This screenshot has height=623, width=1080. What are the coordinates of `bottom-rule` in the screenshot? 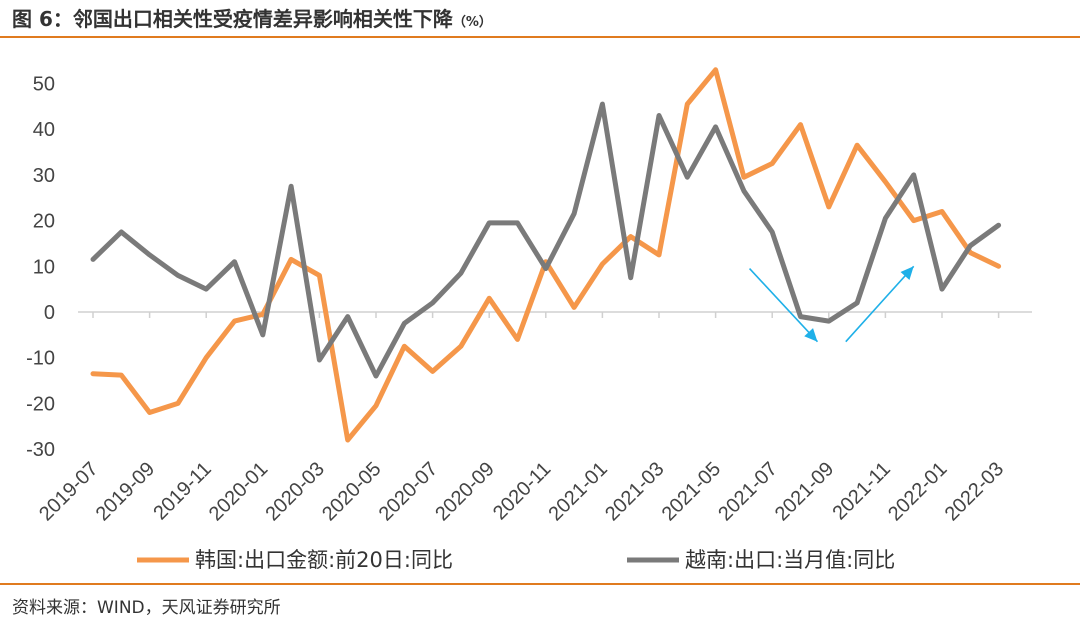 It's located at (540, 584).